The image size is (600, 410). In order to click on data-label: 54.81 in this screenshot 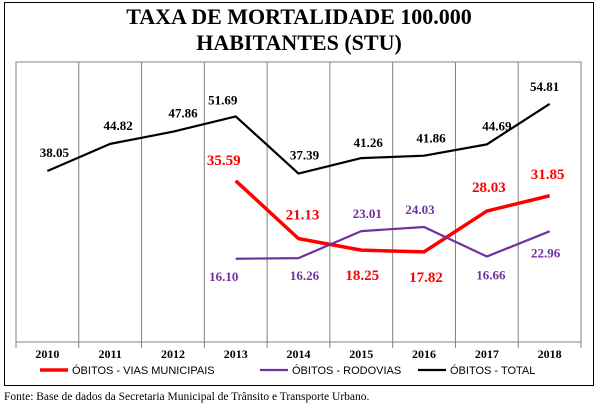, I will do `click(544, 86)`.